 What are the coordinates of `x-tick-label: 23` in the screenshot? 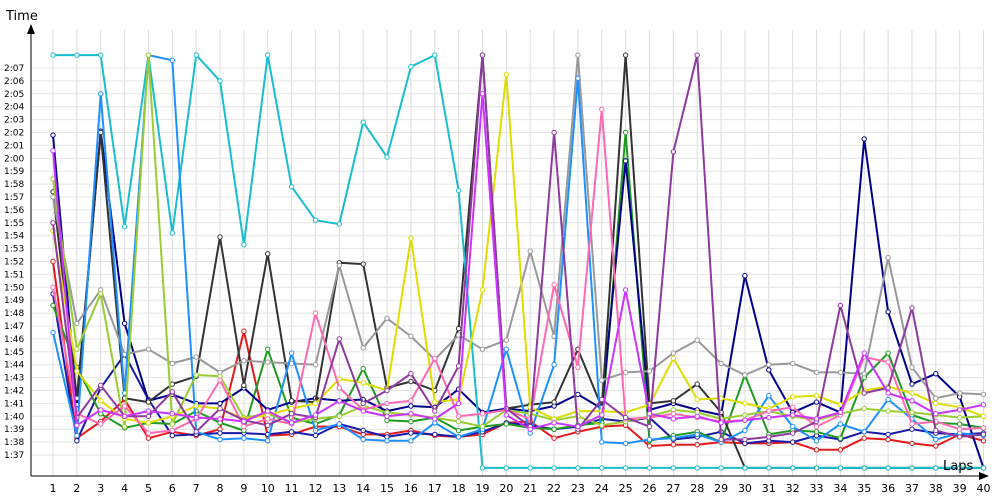 It's located at (578, 488).